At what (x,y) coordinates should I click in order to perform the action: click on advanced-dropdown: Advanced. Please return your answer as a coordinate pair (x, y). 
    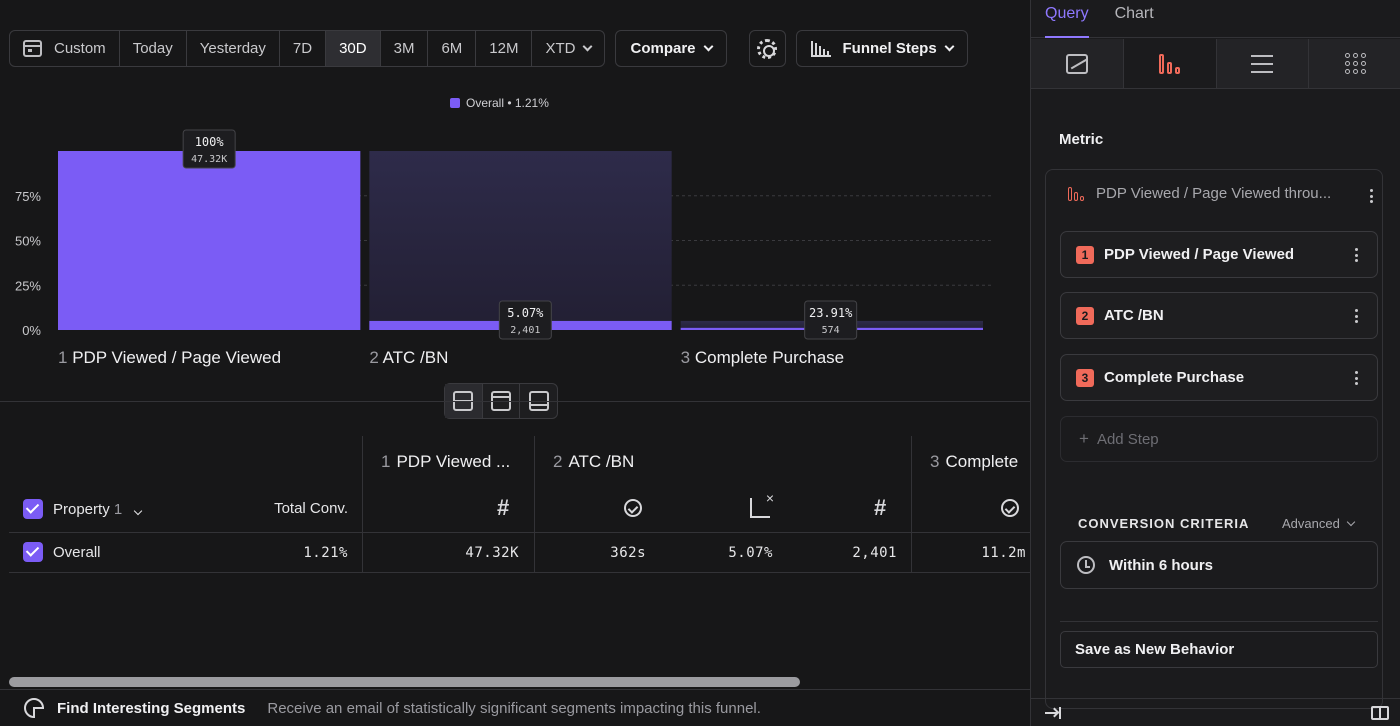
    Looking at the image, I should click on (1319, 523).